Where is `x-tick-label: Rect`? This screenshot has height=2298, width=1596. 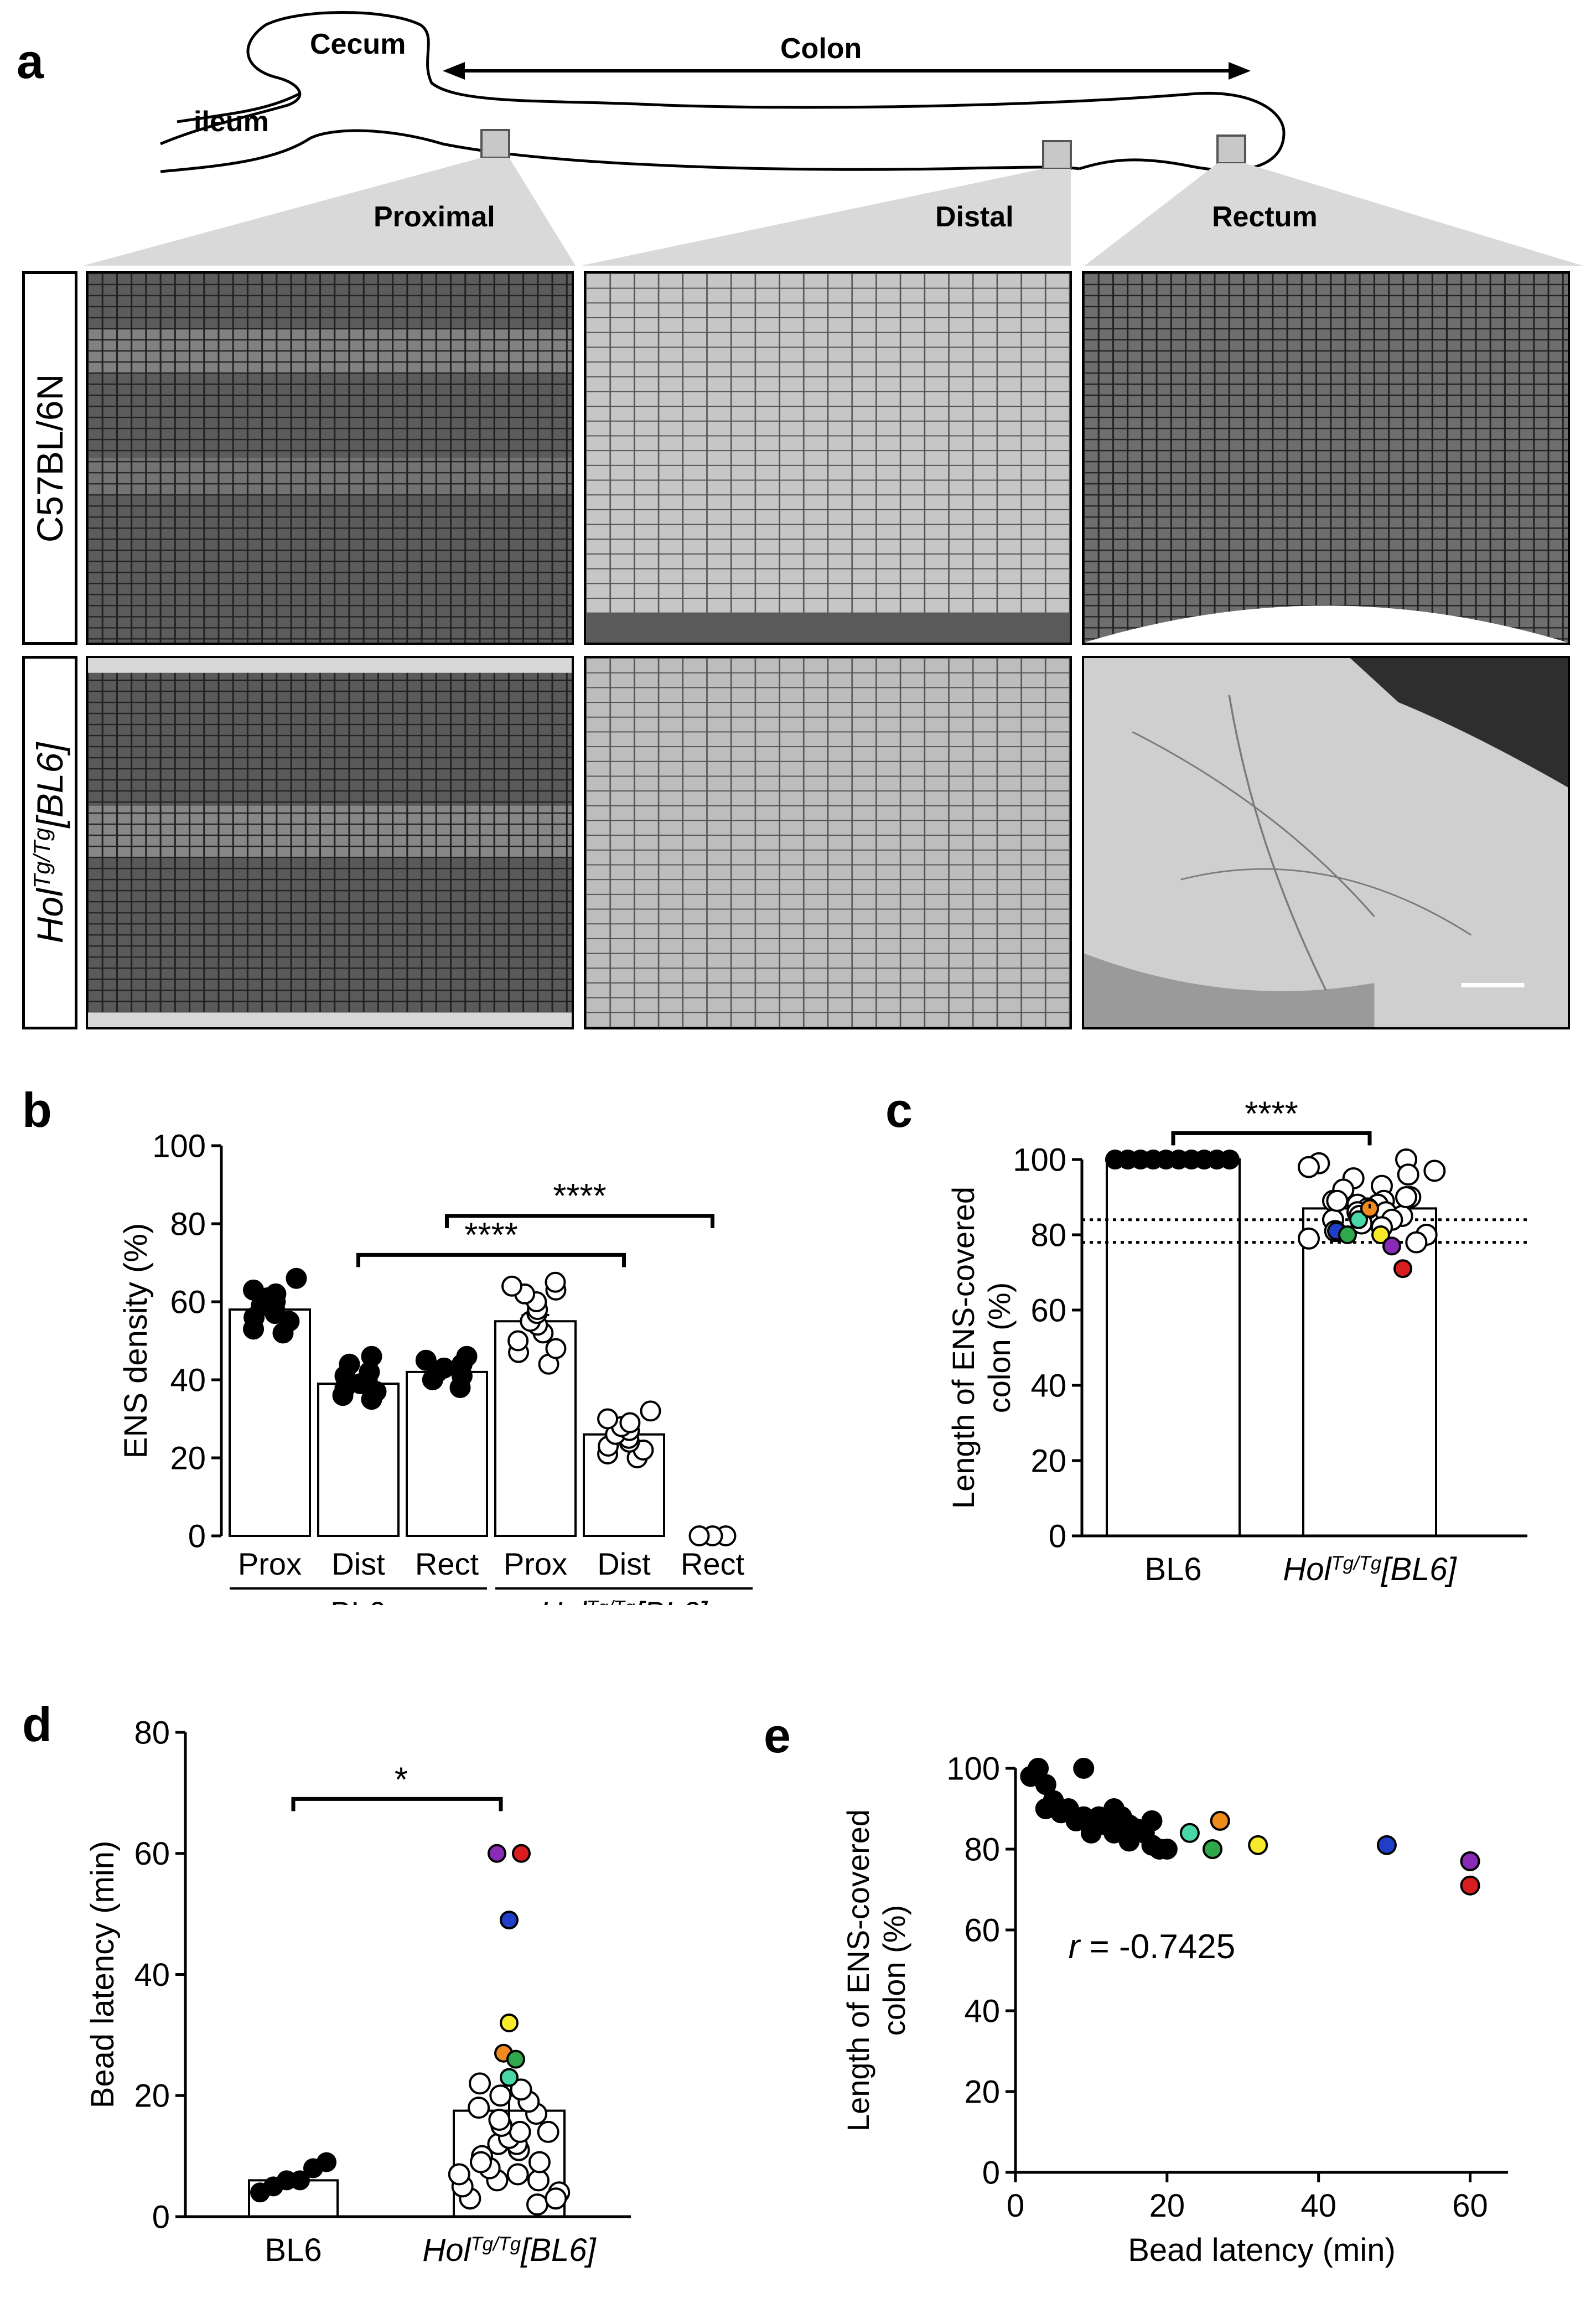
x-tick-label: Rect is located at coordinates (713, 1563).